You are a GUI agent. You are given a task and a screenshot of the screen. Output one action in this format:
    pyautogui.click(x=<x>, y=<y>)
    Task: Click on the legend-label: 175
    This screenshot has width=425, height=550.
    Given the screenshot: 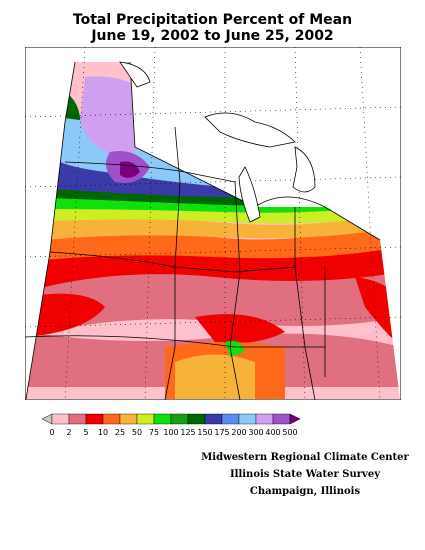 What is the action you would take?
    pyautogui.click(x=221, y=432)
    